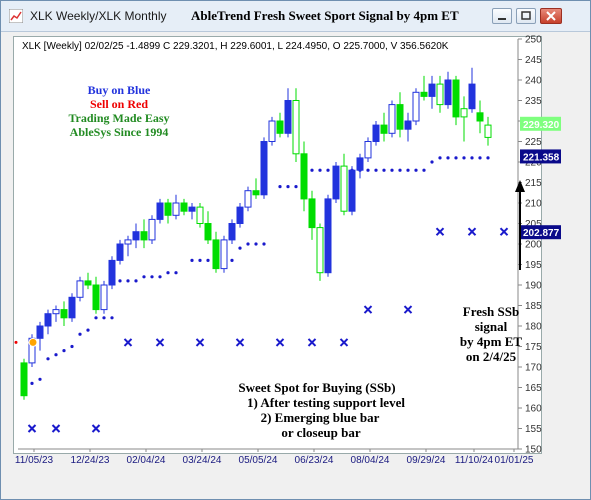 The width and height of the screenshot is (591, 500). Describe the element at coordinates (533, 245) in the screenshot. I see `y-tick-label: 200` at that location.